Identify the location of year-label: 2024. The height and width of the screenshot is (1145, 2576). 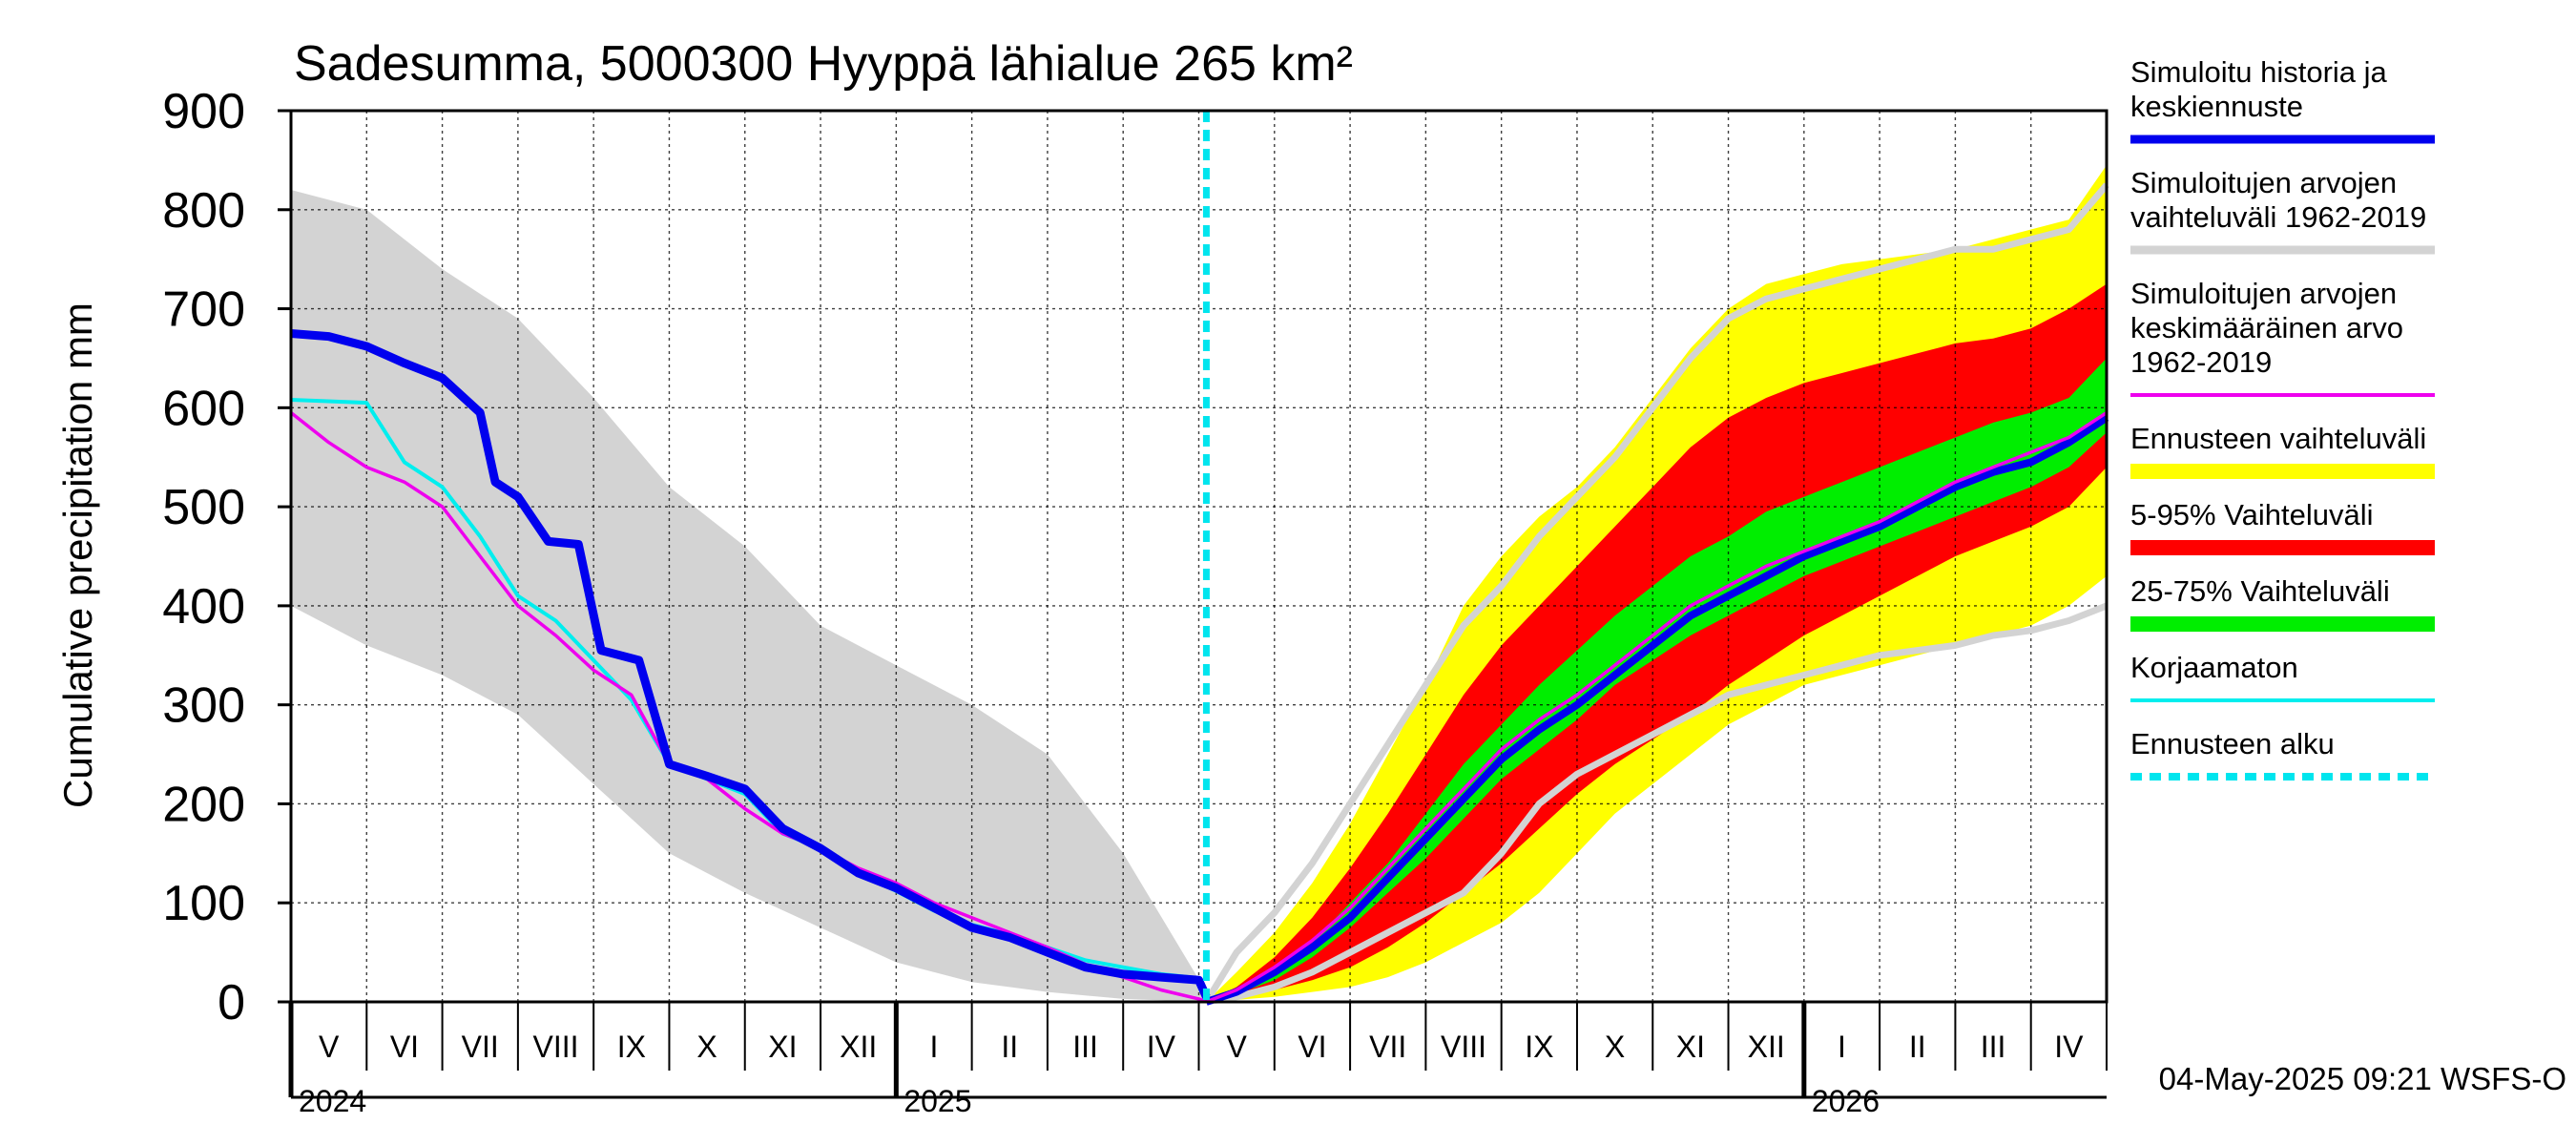
(332, 1101).